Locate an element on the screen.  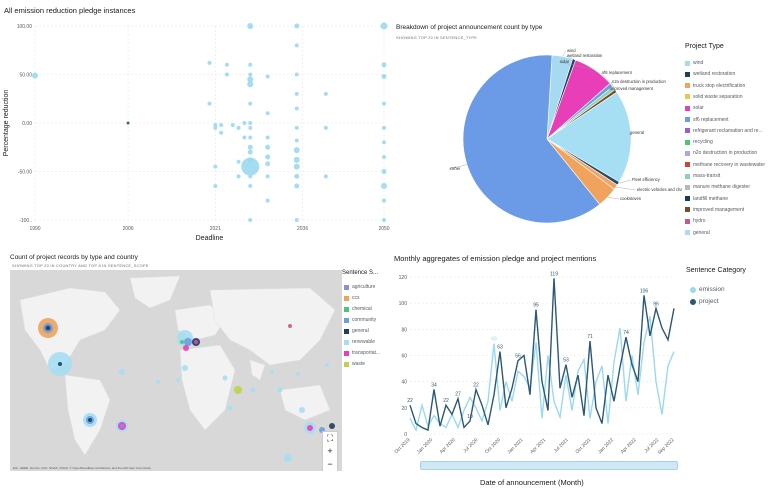
map-legend-item: general is located at coordinates (356, 331).